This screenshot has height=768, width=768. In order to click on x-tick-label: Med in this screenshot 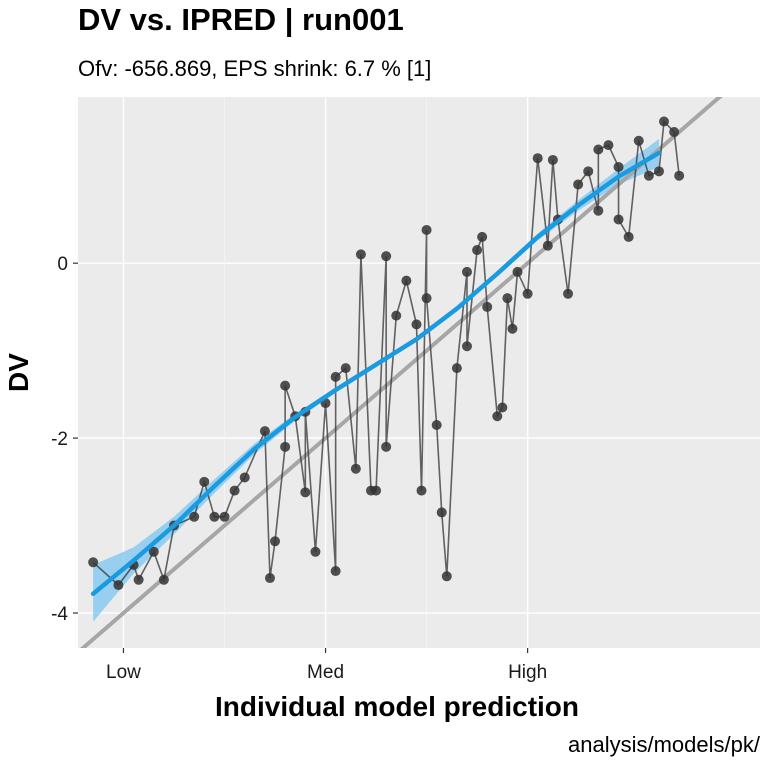, I will do `click(325, 672)`.